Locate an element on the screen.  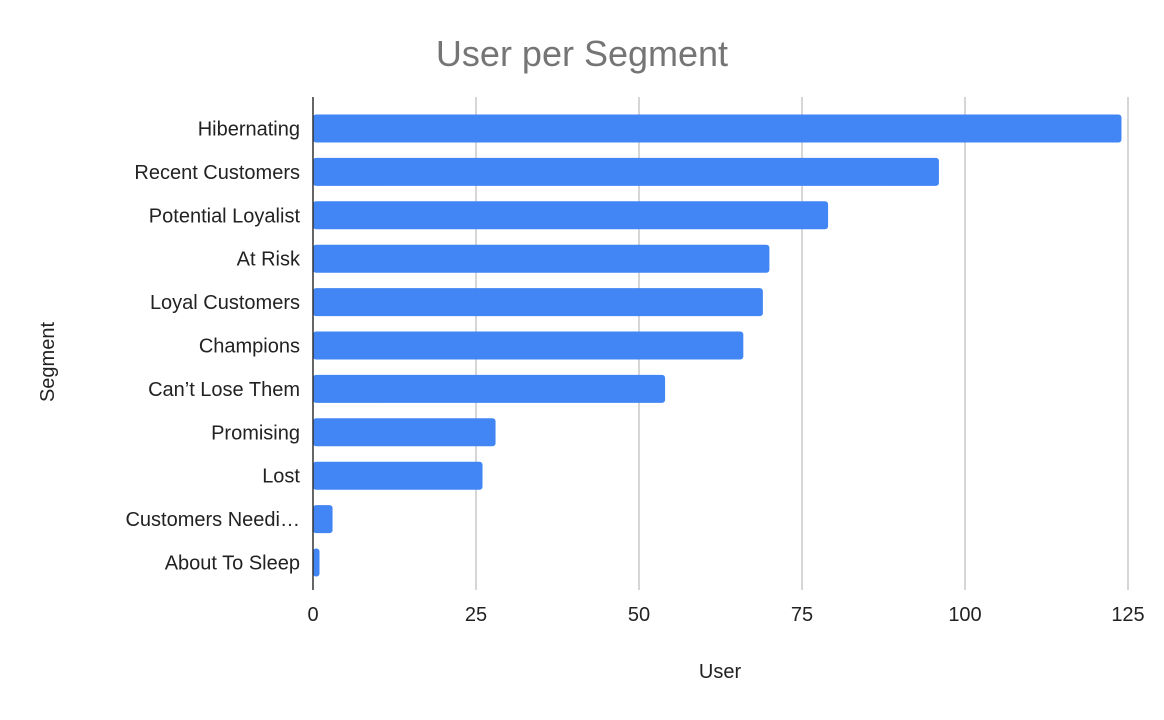
category-label: Hibernating is located at coordinates (249, 130).